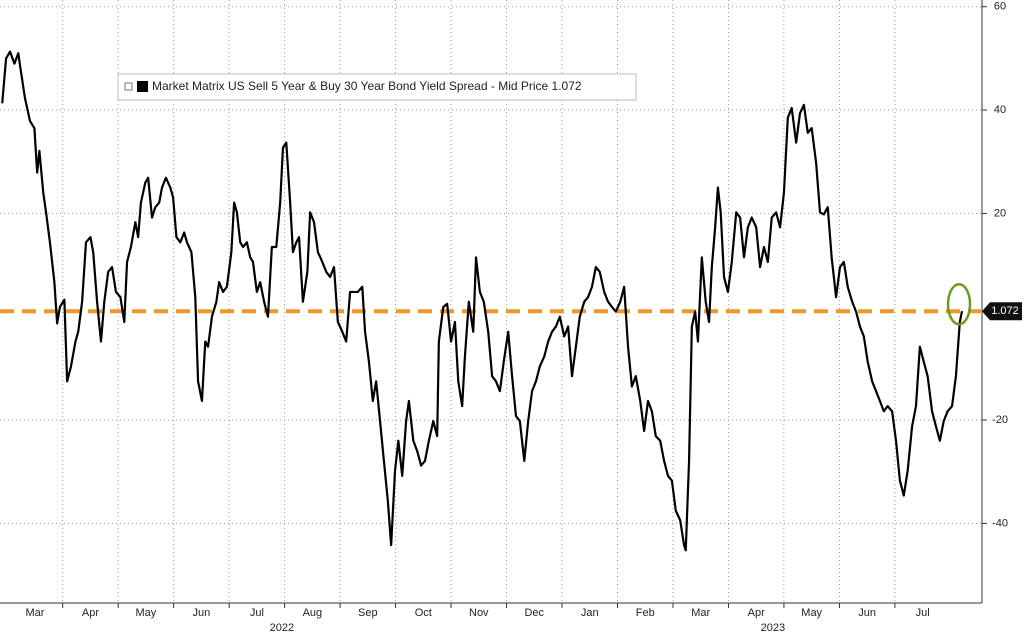  Describe the element at coordinates (534, 613) in the screenshot. I see `x-tick-label: Dec` at that location.